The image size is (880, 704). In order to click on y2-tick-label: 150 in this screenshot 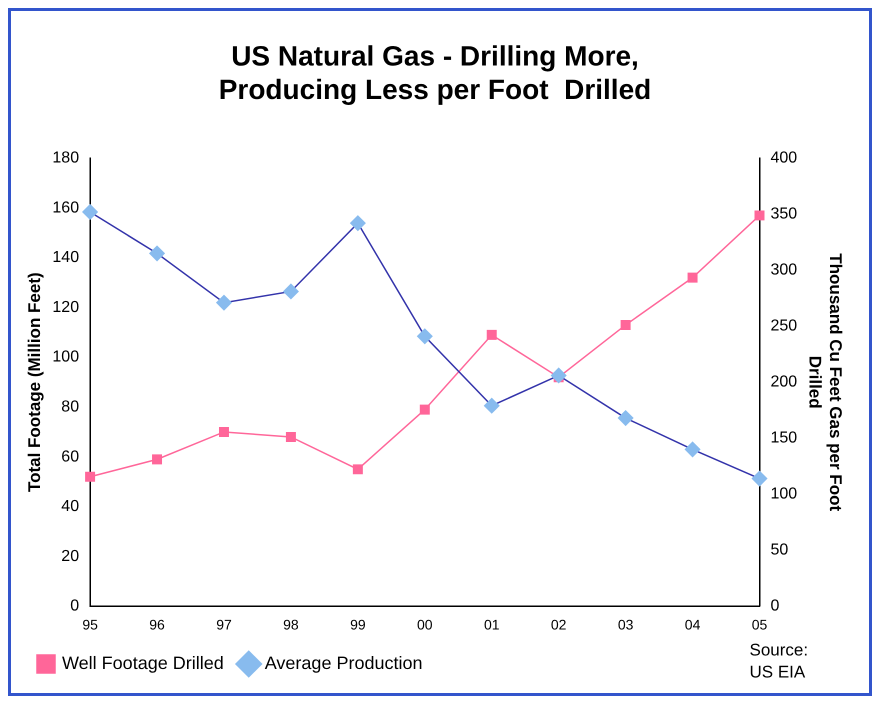, I will do `click(784, 438)`.